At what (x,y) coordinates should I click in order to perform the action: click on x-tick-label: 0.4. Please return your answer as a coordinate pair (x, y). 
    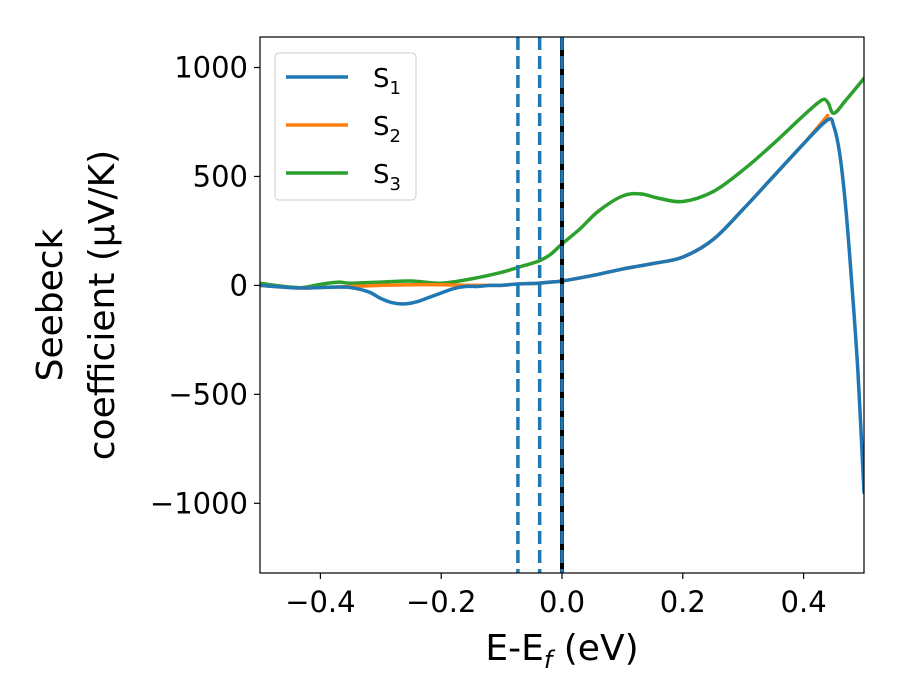
    Looking at the image, I should click on (804, 602).